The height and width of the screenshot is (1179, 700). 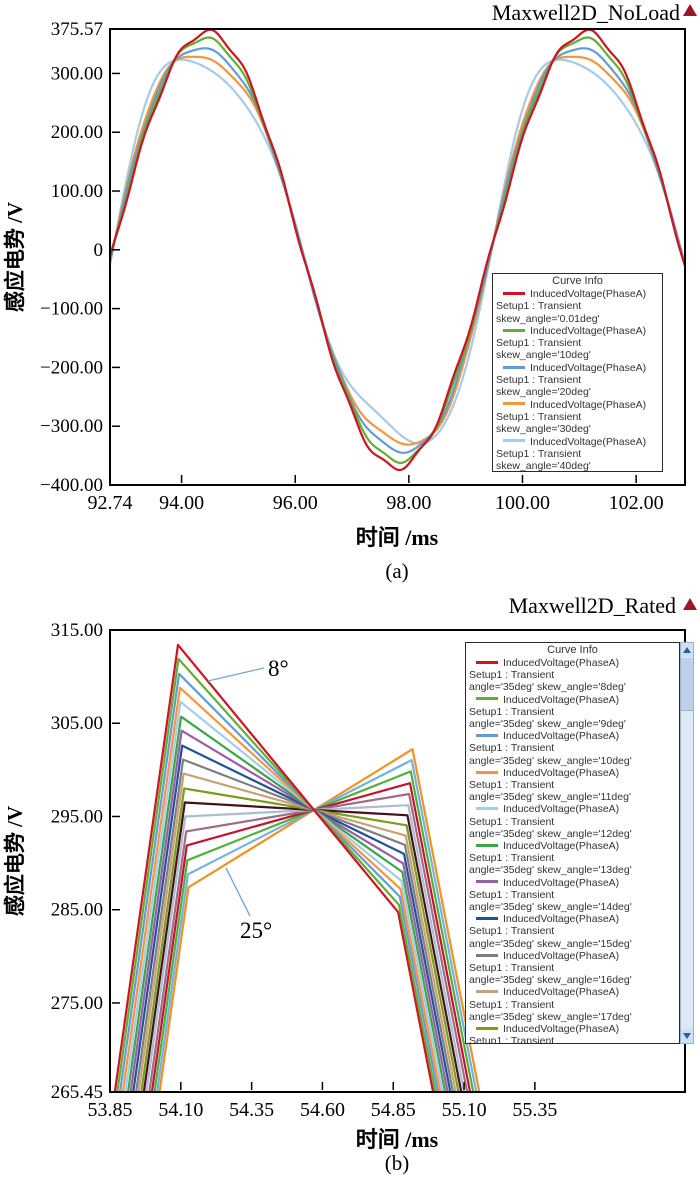 I want to click on x-tick-label: 55.10, so click(x=464, y=1110).